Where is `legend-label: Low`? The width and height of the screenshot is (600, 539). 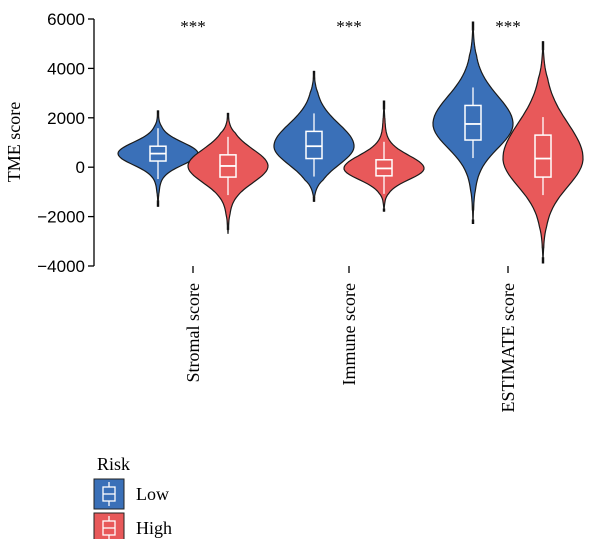 legend-label: Low is located at coordinates (152, 494).